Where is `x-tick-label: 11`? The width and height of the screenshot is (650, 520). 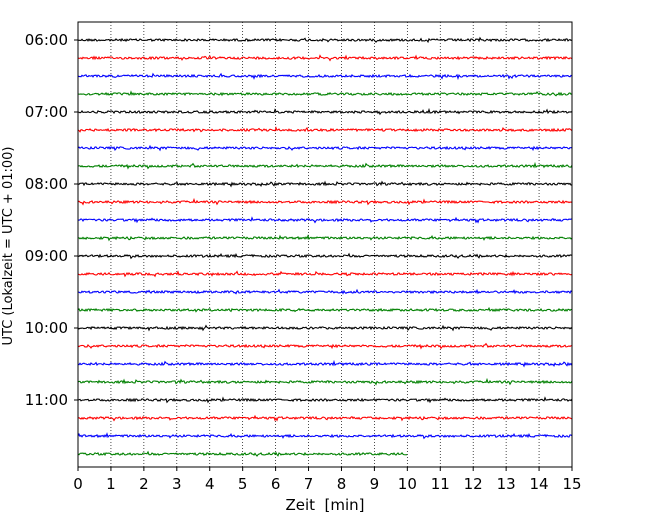
x-tick-label: 11 is located at coordinates (440, 484).